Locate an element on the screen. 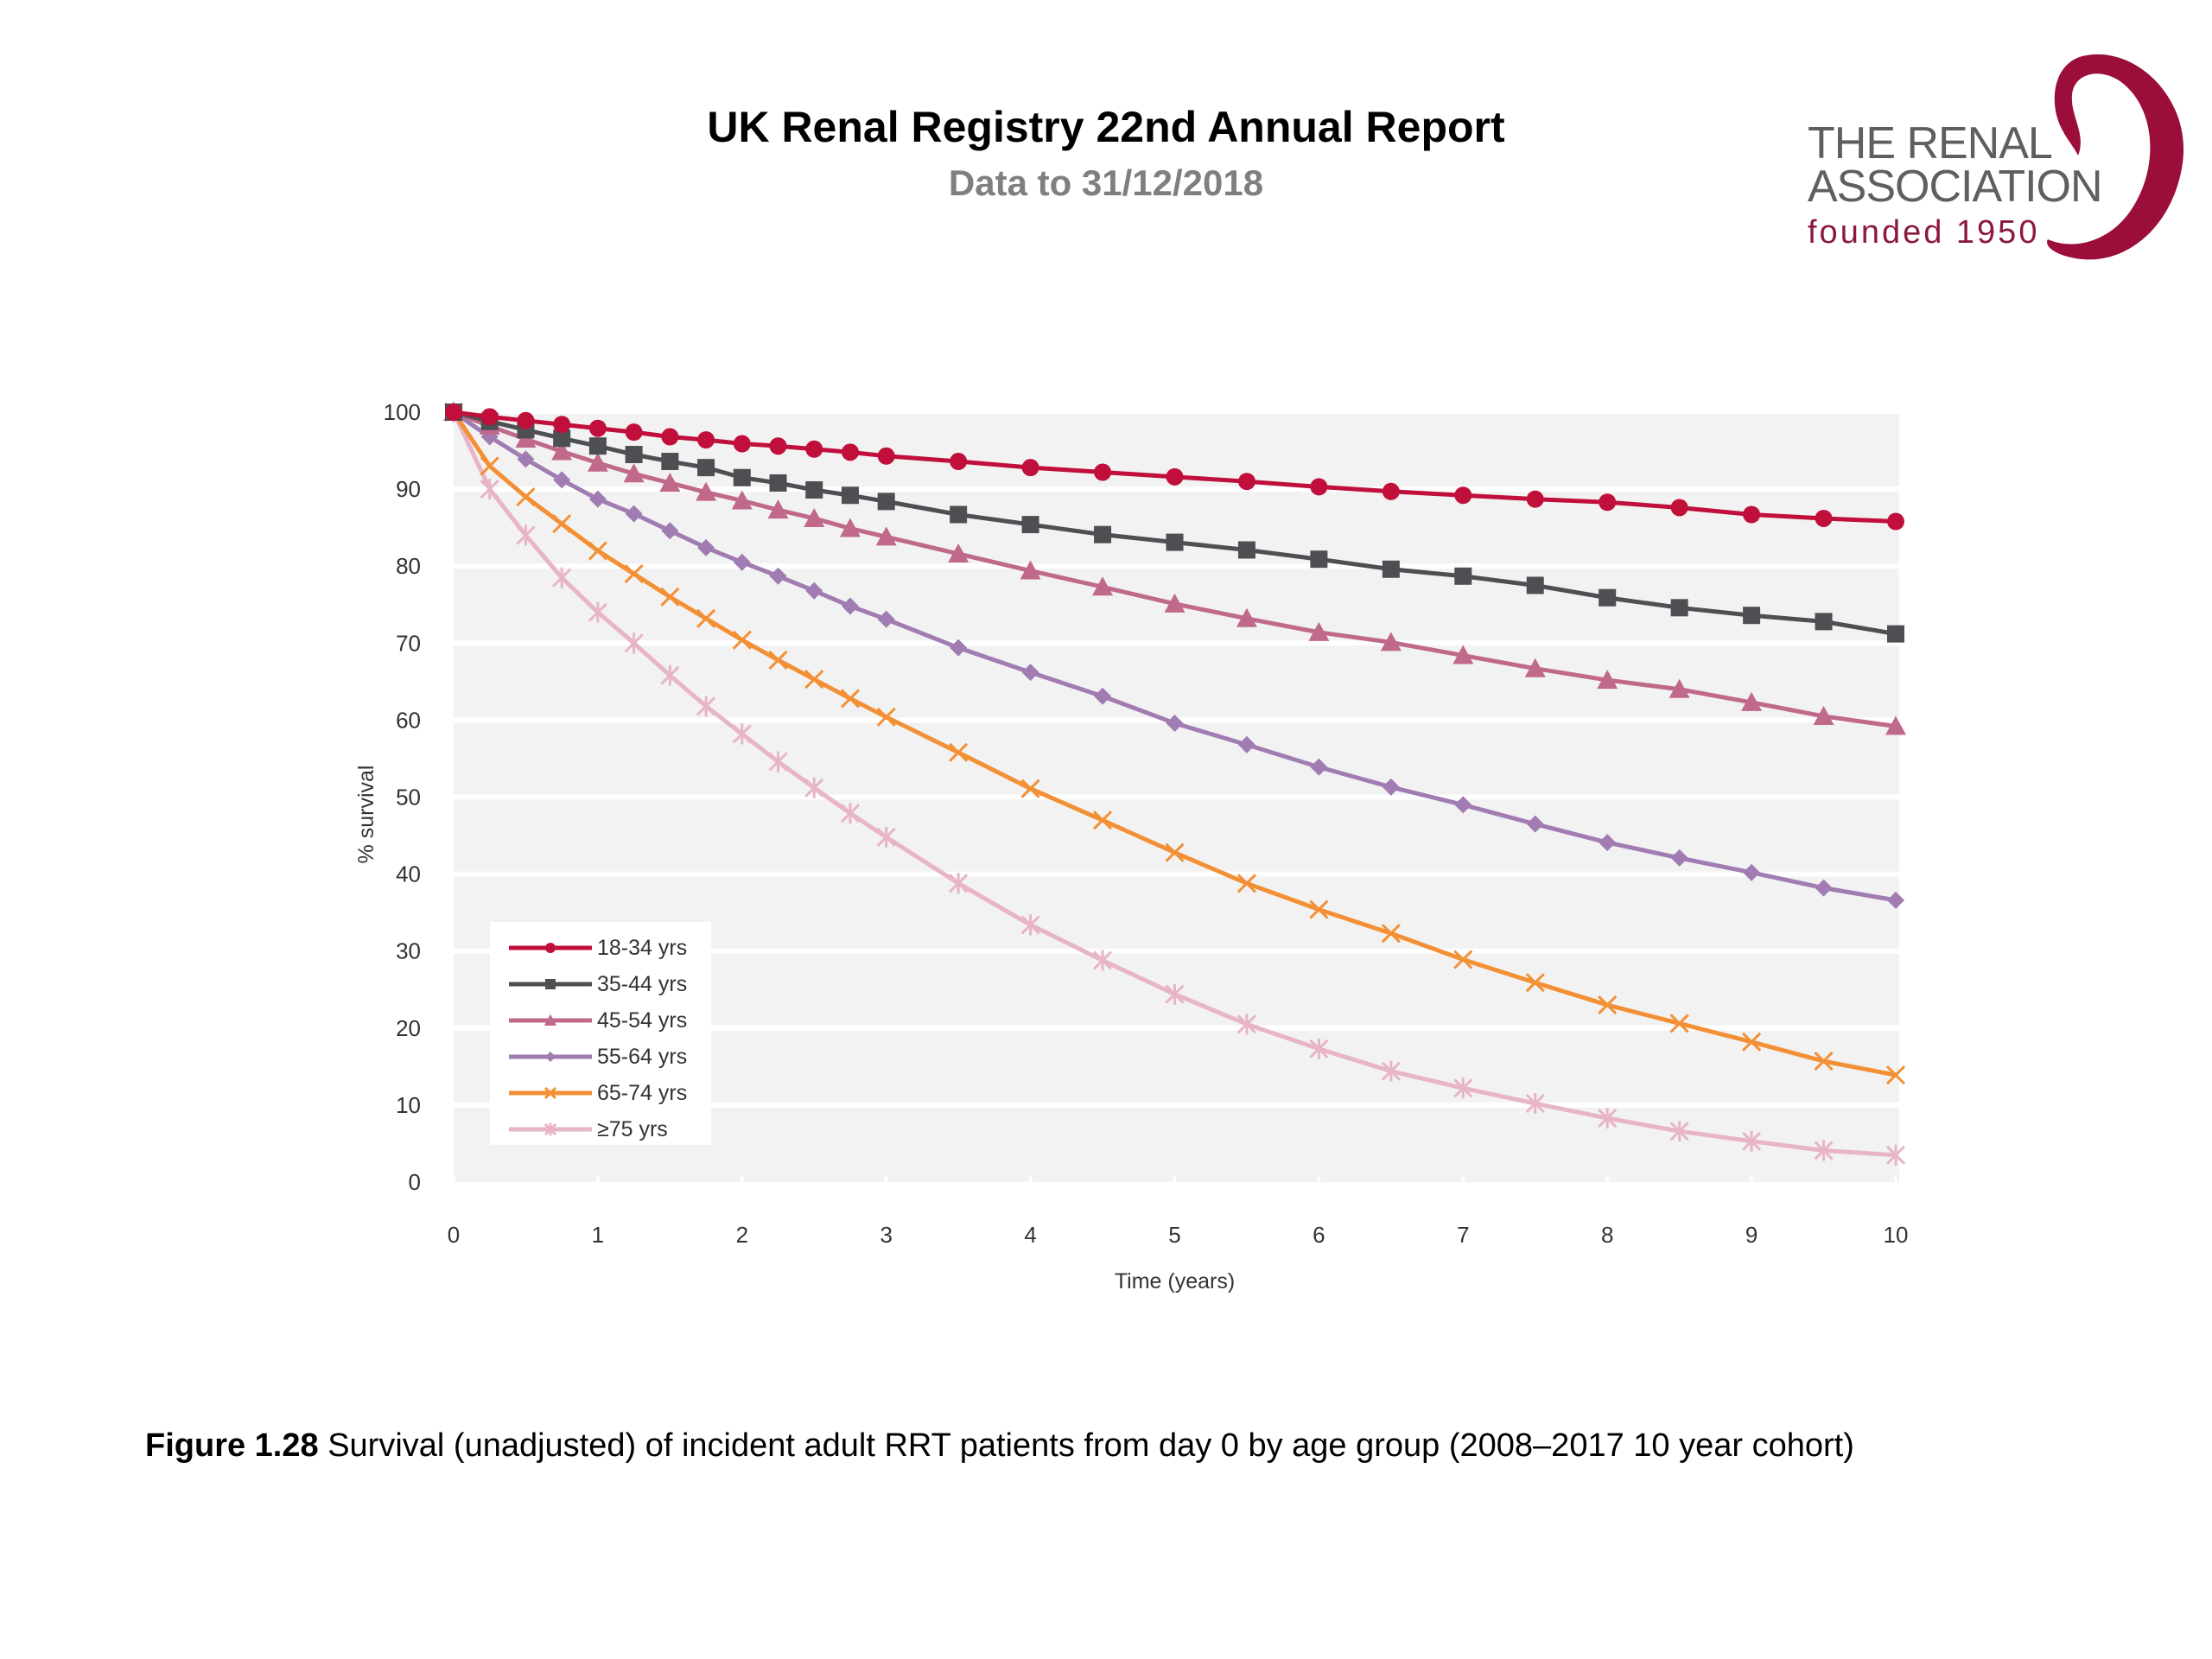 The height and width of the screenshot is (1659, 2212). y-tick-label: 20 is located at coordinates (408, 1028).